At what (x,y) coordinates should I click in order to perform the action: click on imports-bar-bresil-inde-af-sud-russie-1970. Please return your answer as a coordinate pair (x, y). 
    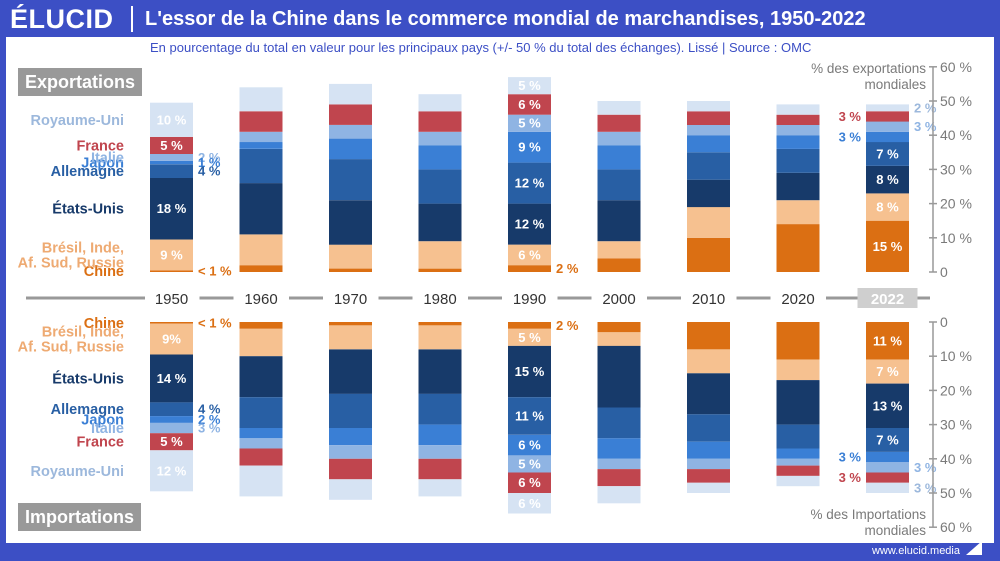
    Looking at the image, I should click on (350, 337).